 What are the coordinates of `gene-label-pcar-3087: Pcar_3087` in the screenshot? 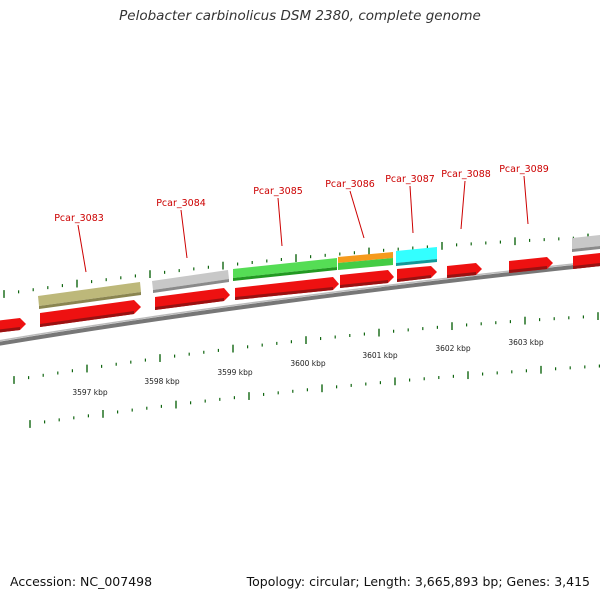 It's located at (410, 179).